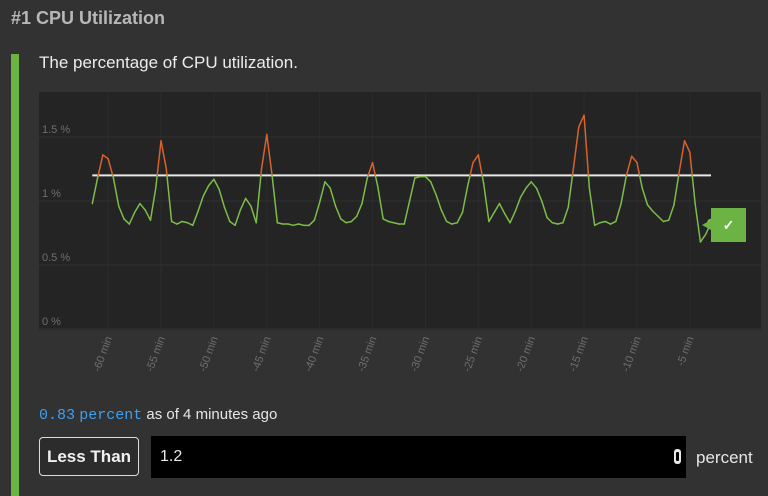  What do you see at coordinates (89, 456) in the screenshot?
I see `operator-select-button: Less Than` at bounding box center [89, 456].